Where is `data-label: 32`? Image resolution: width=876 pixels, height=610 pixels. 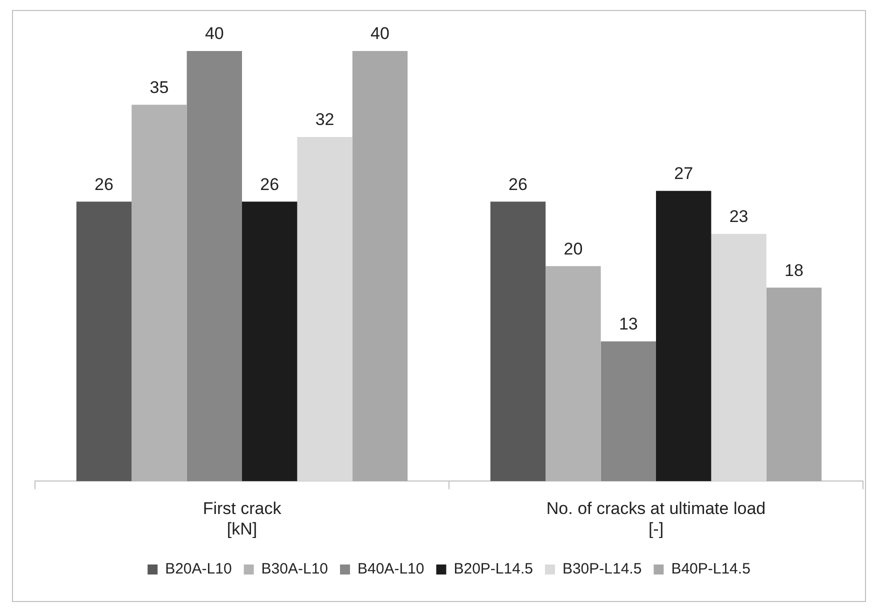 data-label: 32 is located at coordinates (324, 120).